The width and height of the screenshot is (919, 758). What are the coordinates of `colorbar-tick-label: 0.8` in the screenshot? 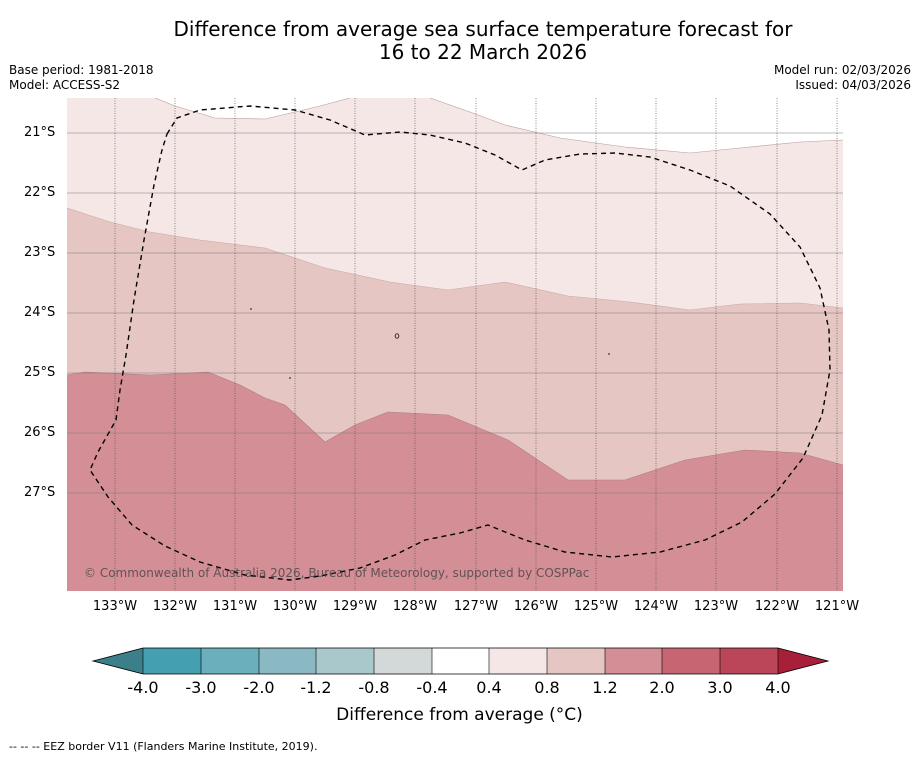 It's located at (547, 687).